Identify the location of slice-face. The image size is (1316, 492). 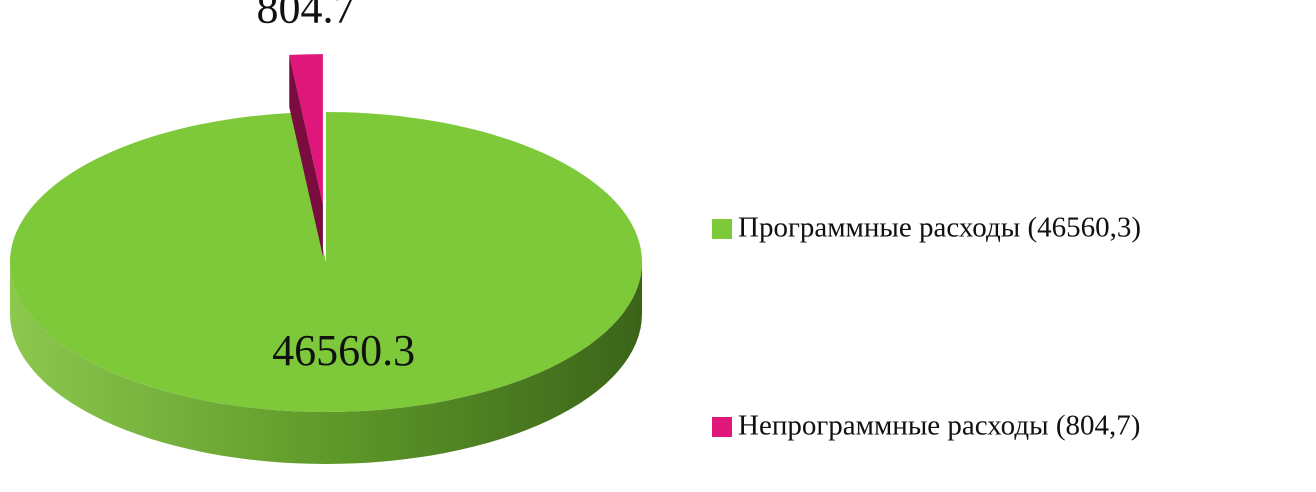
(306, 155).